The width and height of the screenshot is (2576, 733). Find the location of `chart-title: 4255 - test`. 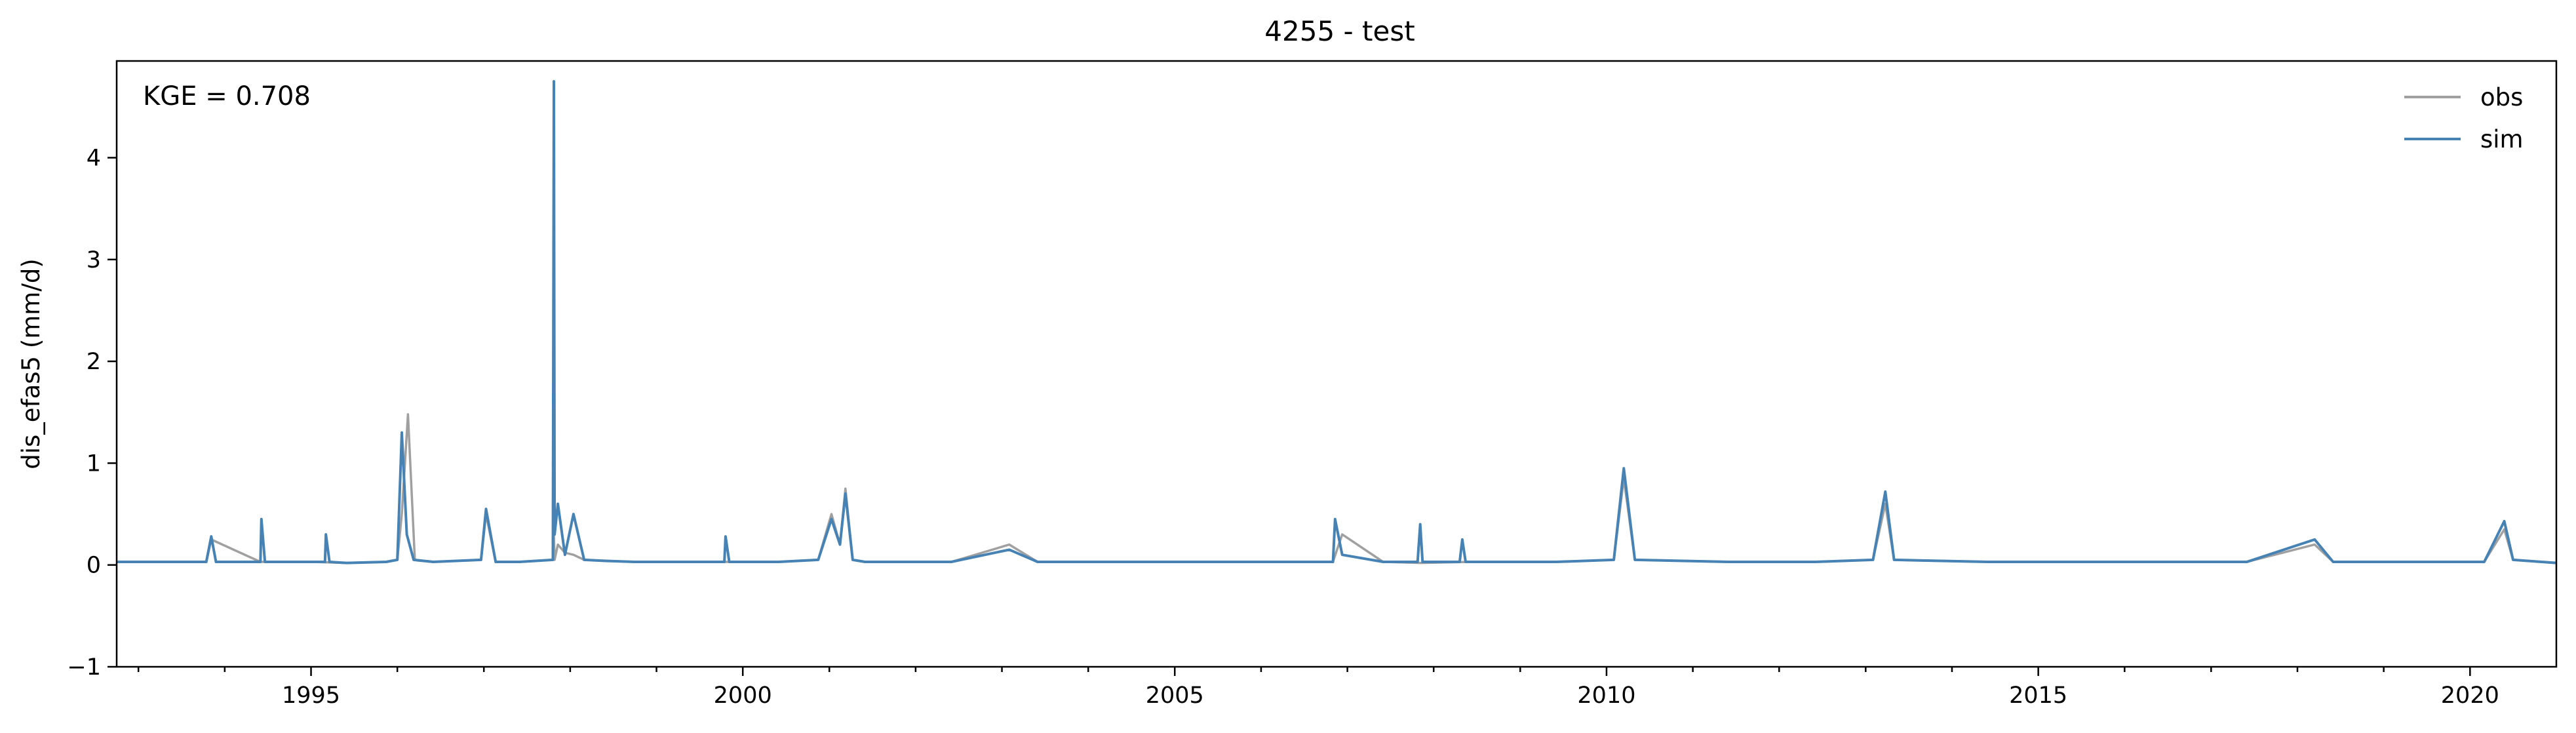

chart-title: 4255 - test is located at coordinates (1339, 31).